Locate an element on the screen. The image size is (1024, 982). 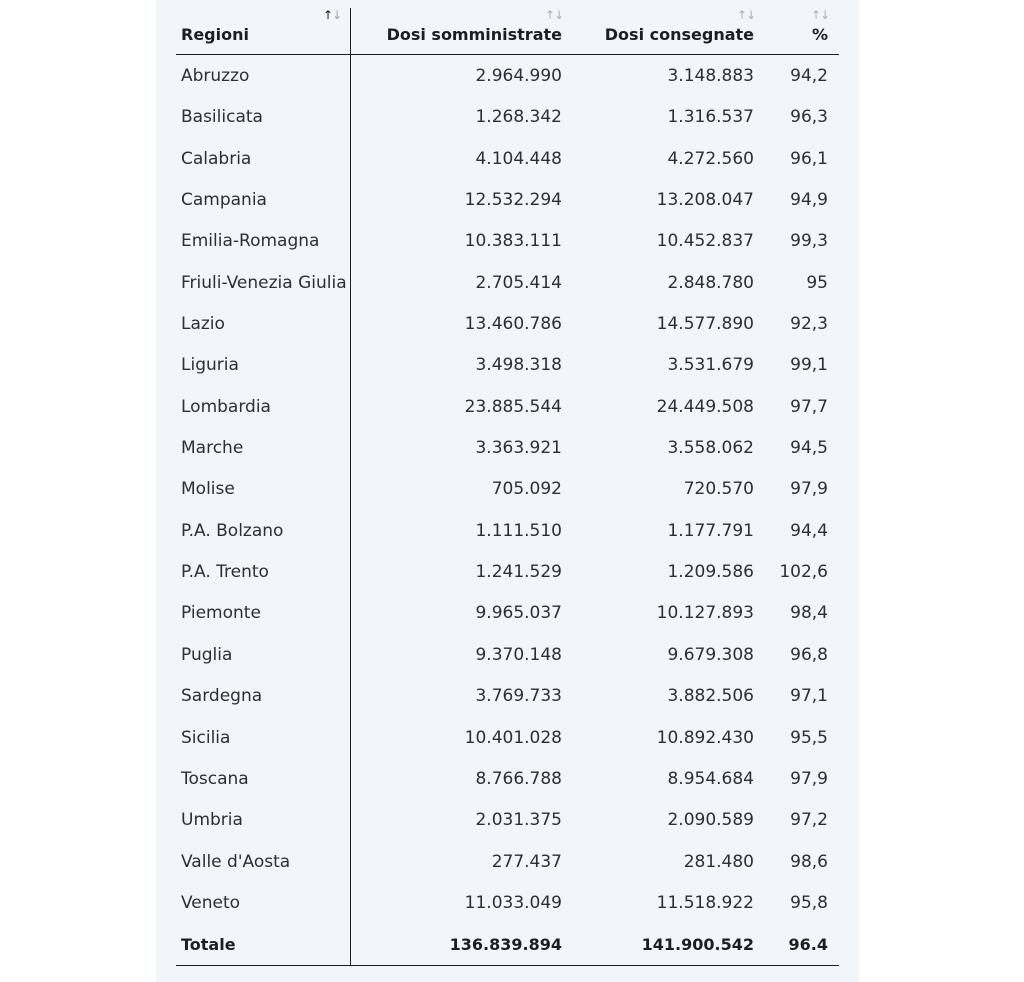
cell-totale-somministrate: 136.839.894 is located at coordinates (505, 945).